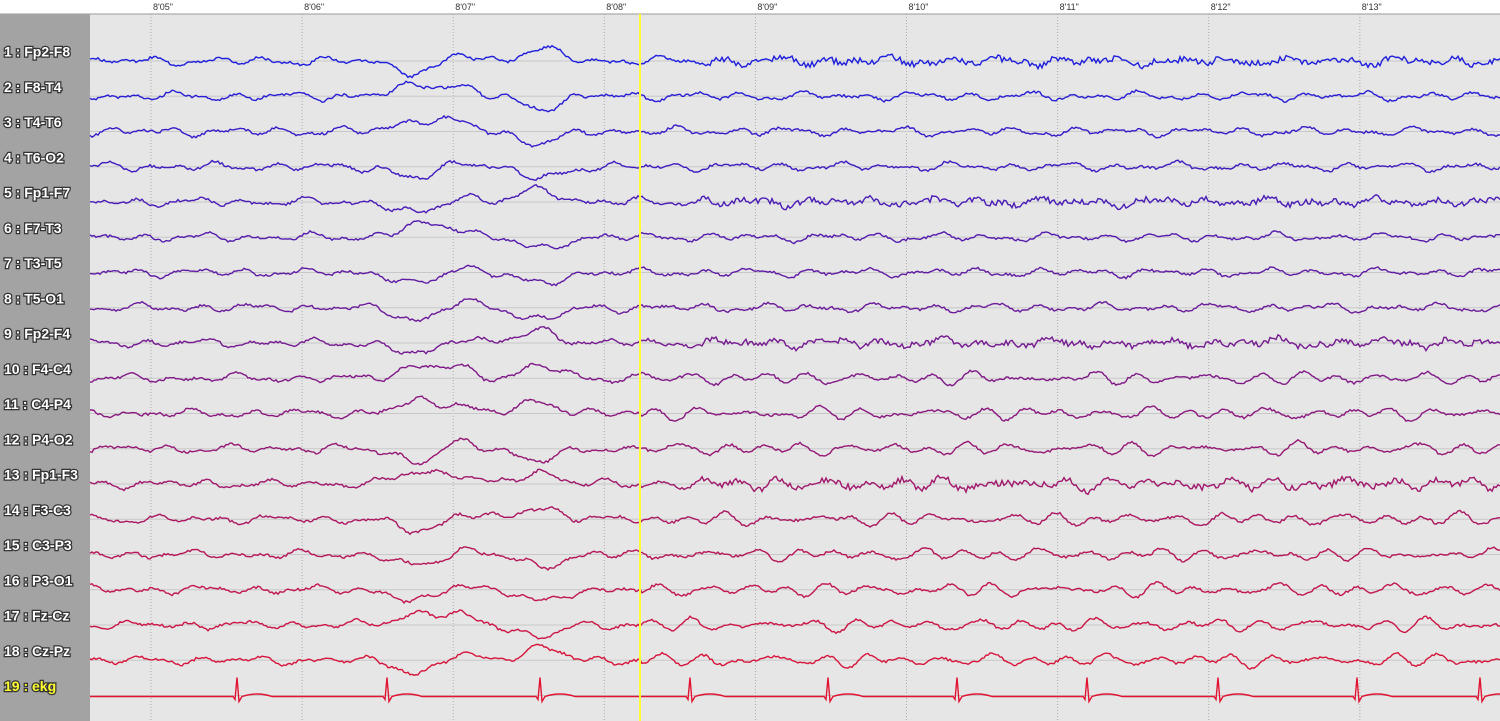 This screenshot has height=721, width=1500. I want to click on channel-label: 16 : P3-O1, so click(38, 580).